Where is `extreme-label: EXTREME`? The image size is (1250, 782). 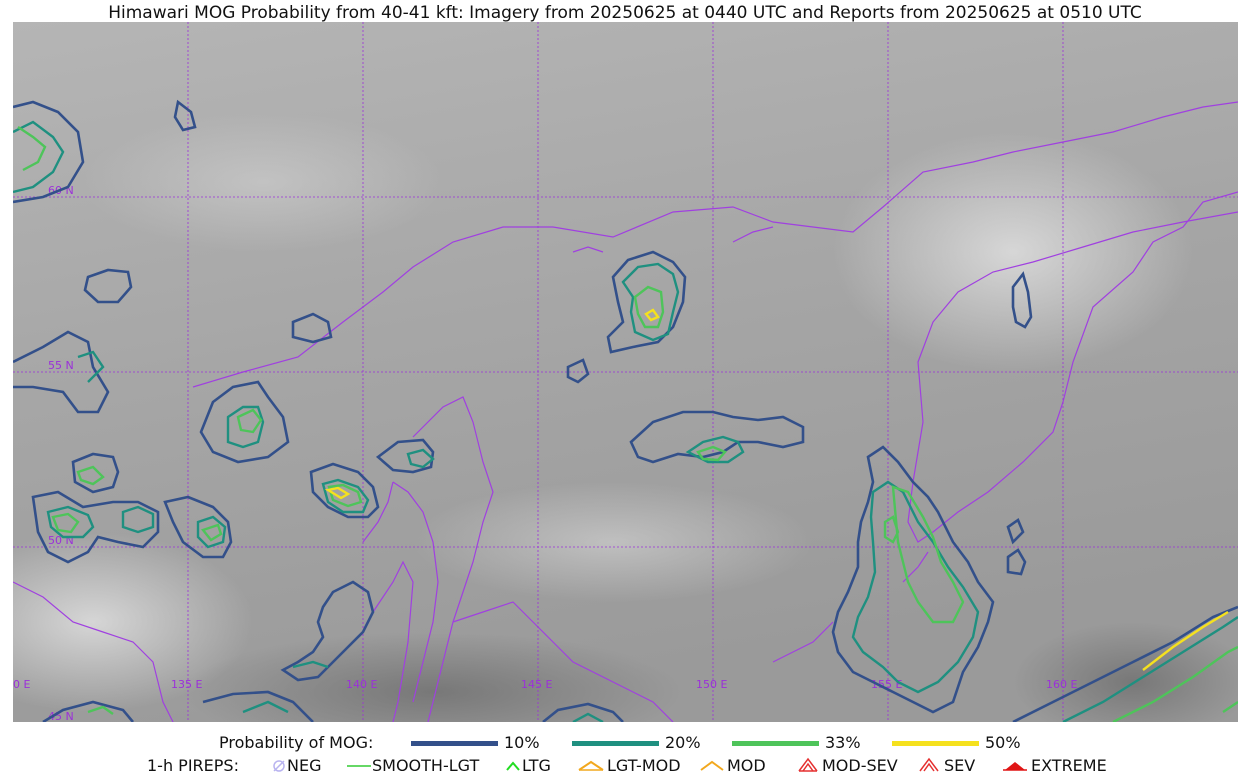
extreme-label: EXTREME is located at coordinates (1069, 765).